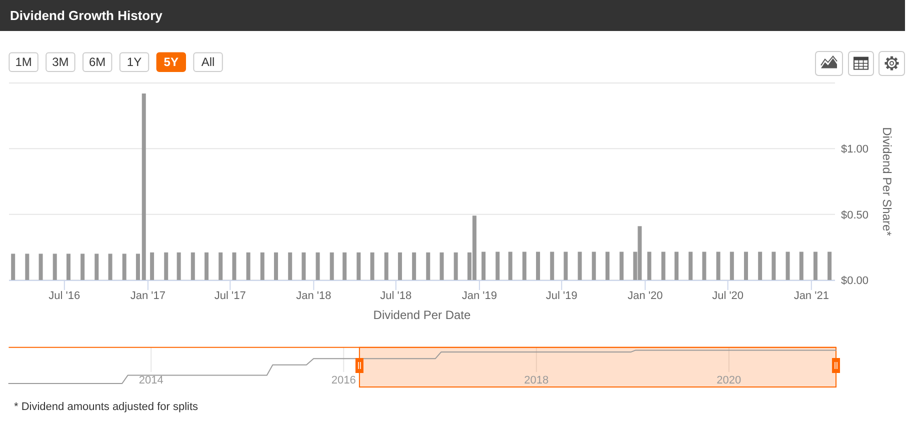  Describe the element at coordinates (855, 281) in the screenshot. I see `y-tick-label: $0.00` at that location.